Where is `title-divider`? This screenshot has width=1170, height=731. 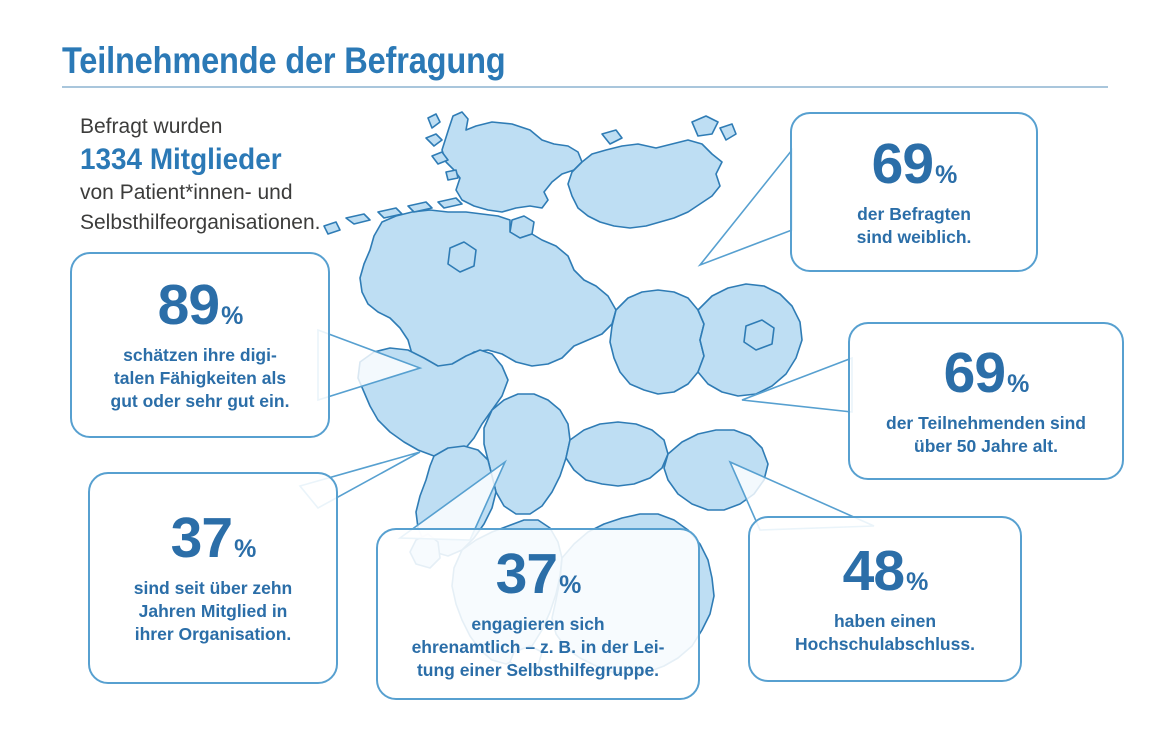
title-divider is located at coordinates (585, 87).